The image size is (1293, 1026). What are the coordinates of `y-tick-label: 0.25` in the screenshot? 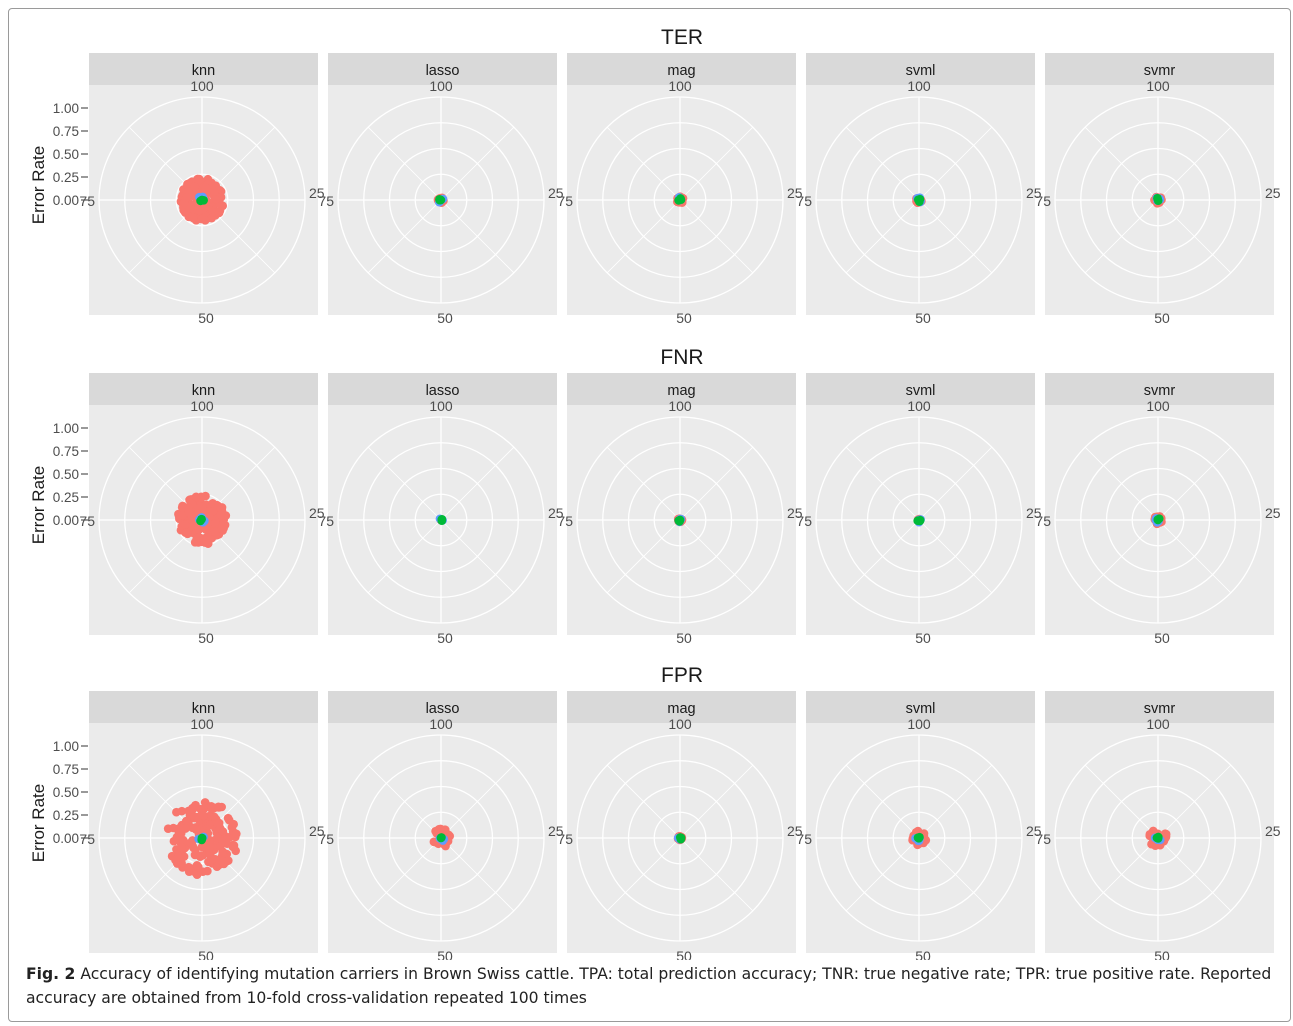 It's located at (66, 815).